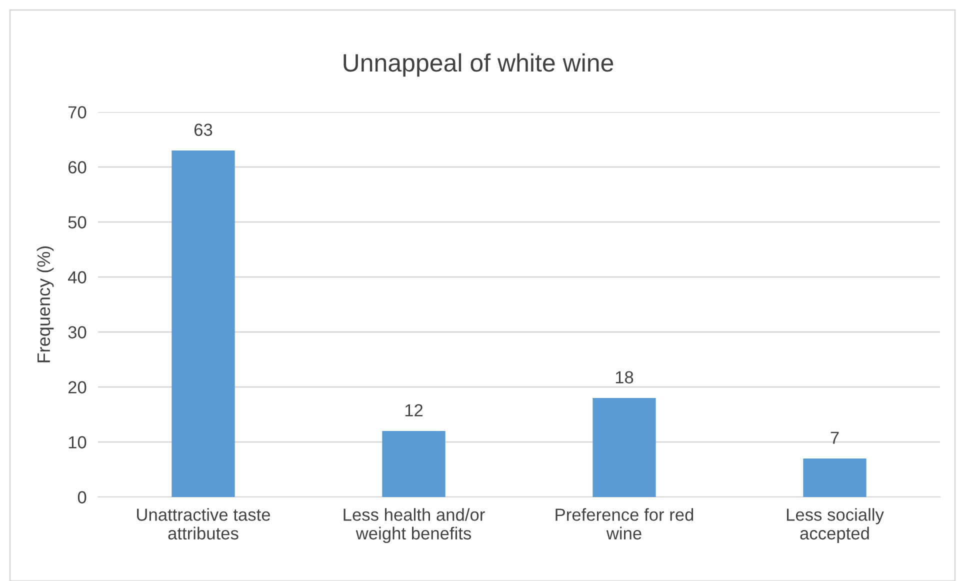  Describe the element at coordinates (479, 65) in the screenshot. I see `chart-title: Unnappeal of white wine` at that location.